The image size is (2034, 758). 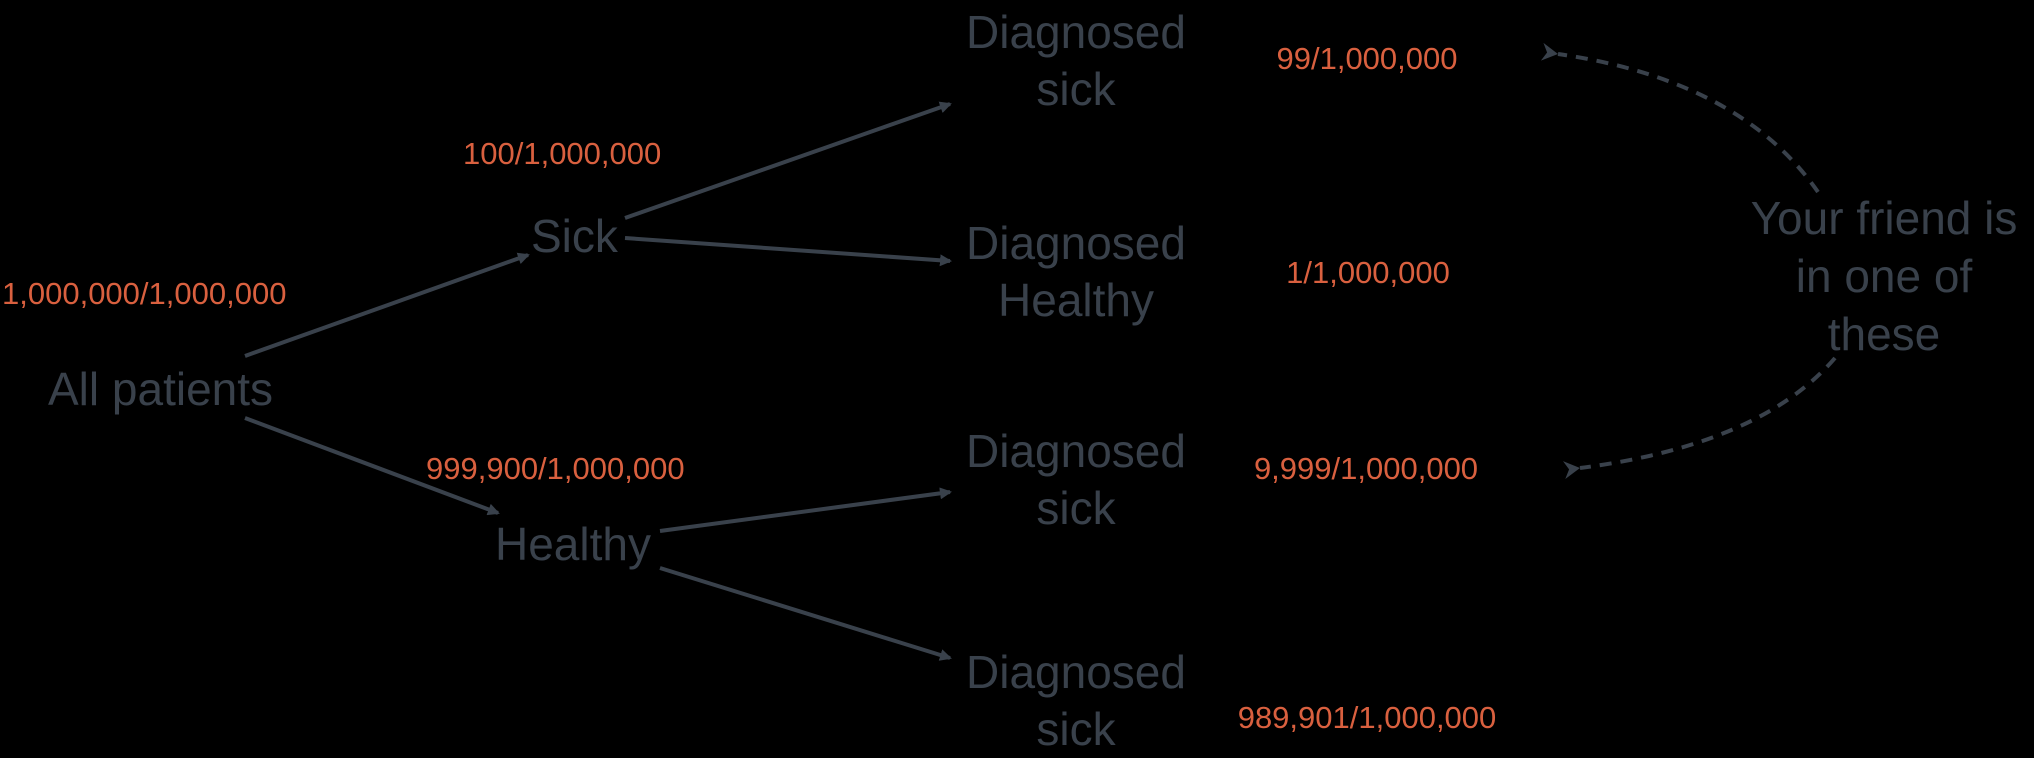 I want to click on dashed-arrow-to-top-outcome, so click(x=1680, y=118).